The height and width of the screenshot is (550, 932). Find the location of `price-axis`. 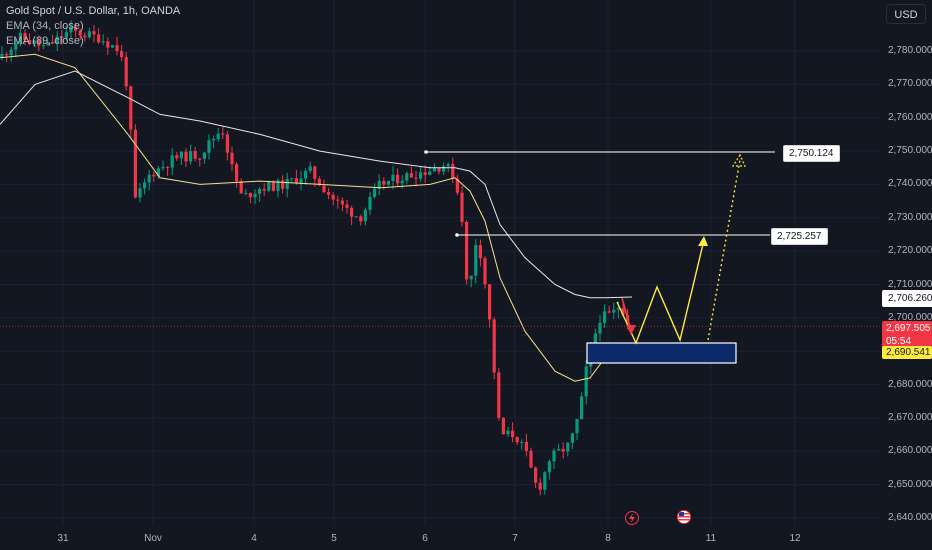

price-axis is located at coordinates (906, 275).